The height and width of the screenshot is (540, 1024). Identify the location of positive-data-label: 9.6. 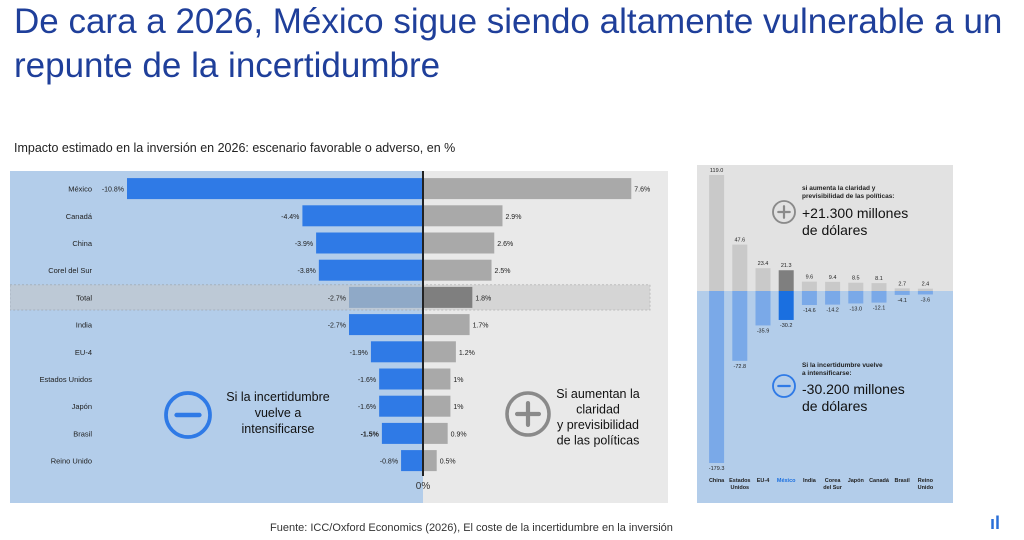
(810, 278).